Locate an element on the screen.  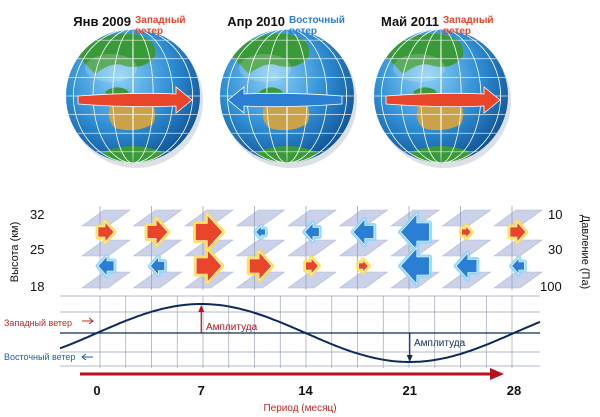
amplitude-label-up: Амплитуда is located at coordinates (232, 327).